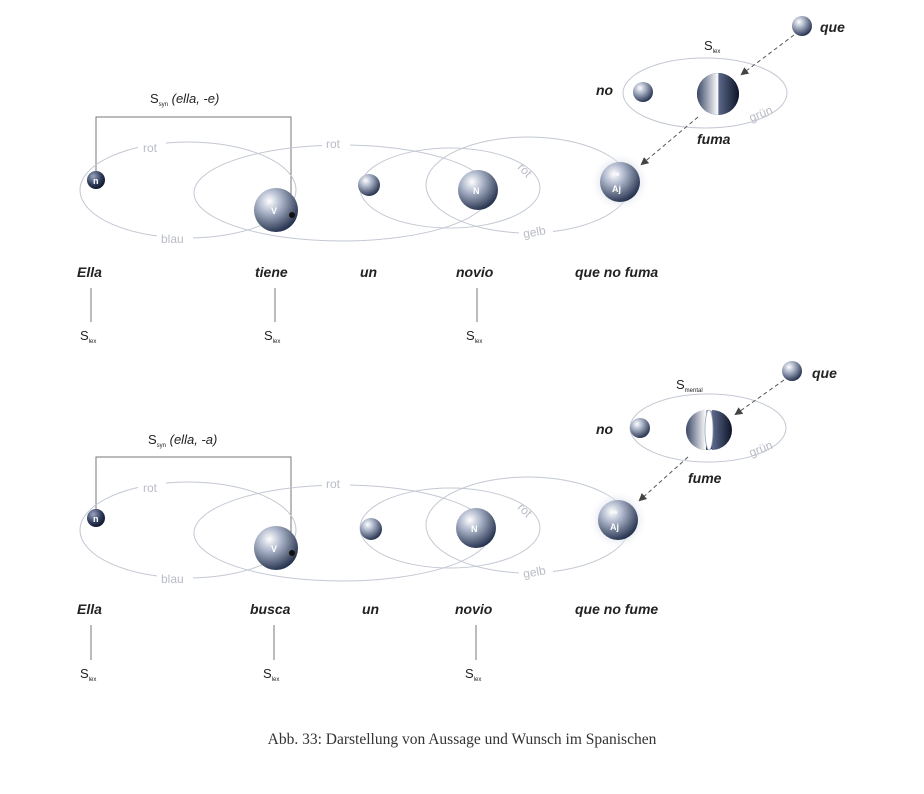 This screenshot has height=794, width=924. What do you see at coordinates (182, 440) in the screenshot?
I see `syn-label: Ssyn (ella, -a)` at bounding box center [182, 440].